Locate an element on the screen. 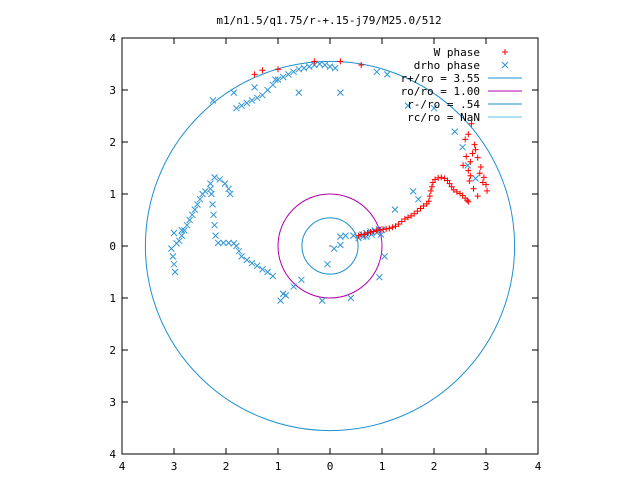  y-tick-label: 4 is located at coordinates (112, 38).